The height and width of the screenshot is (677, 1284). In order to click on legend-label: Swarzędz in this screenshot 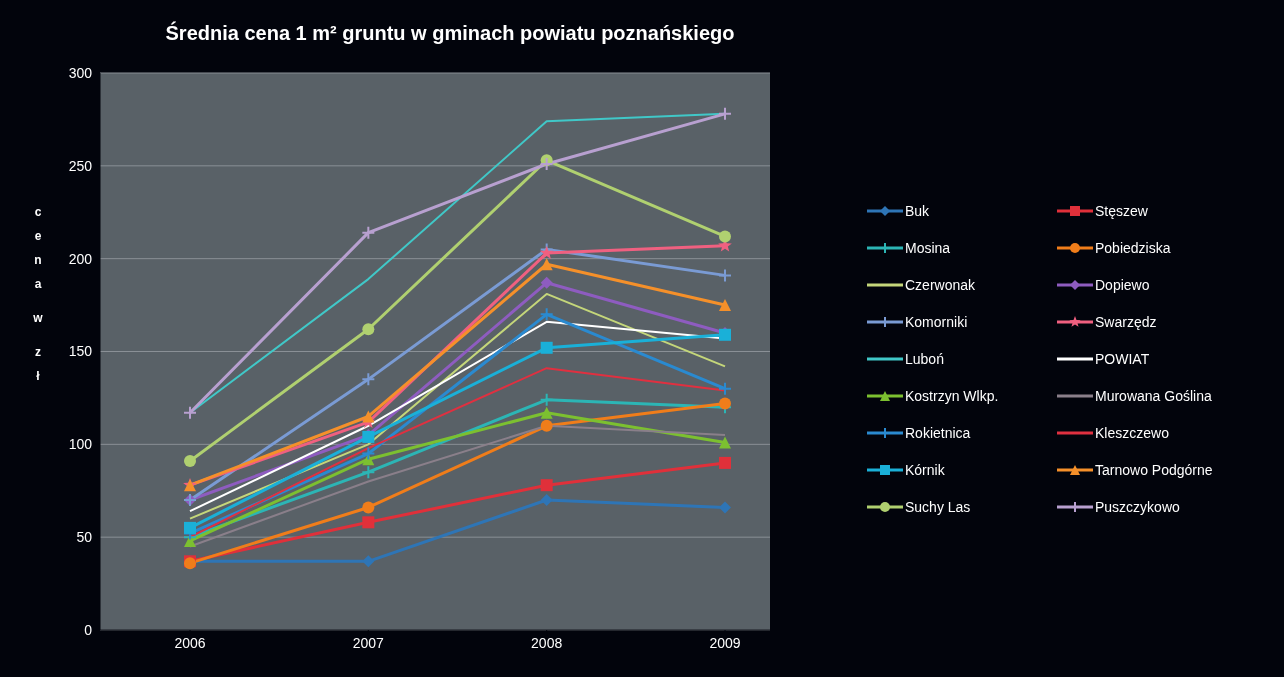, I will do `click(1126, 322)`.